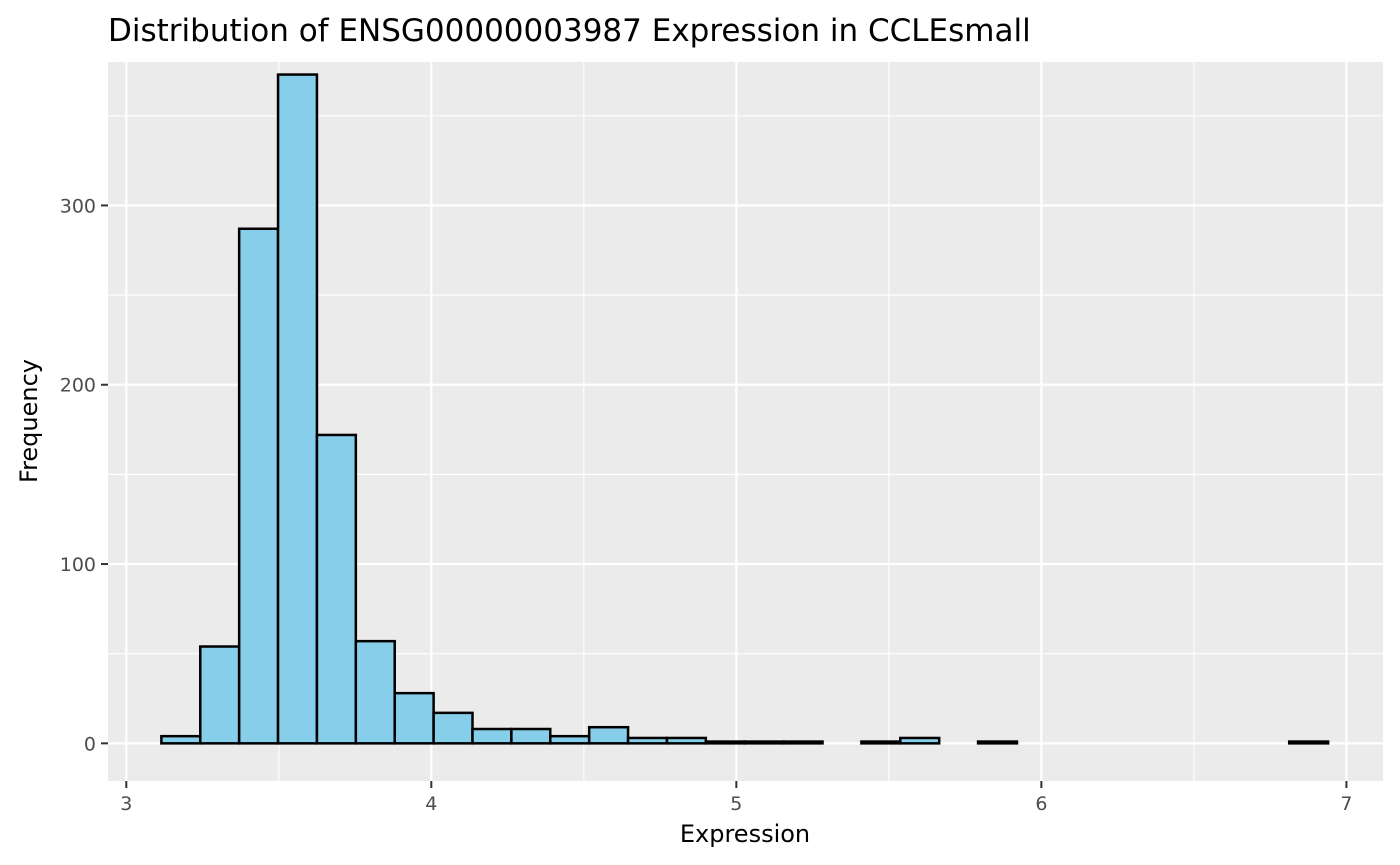 This screenshot has height=865, width=1400. I want to click on x-axis: 3 4 5 6 7, so click(736, 798).